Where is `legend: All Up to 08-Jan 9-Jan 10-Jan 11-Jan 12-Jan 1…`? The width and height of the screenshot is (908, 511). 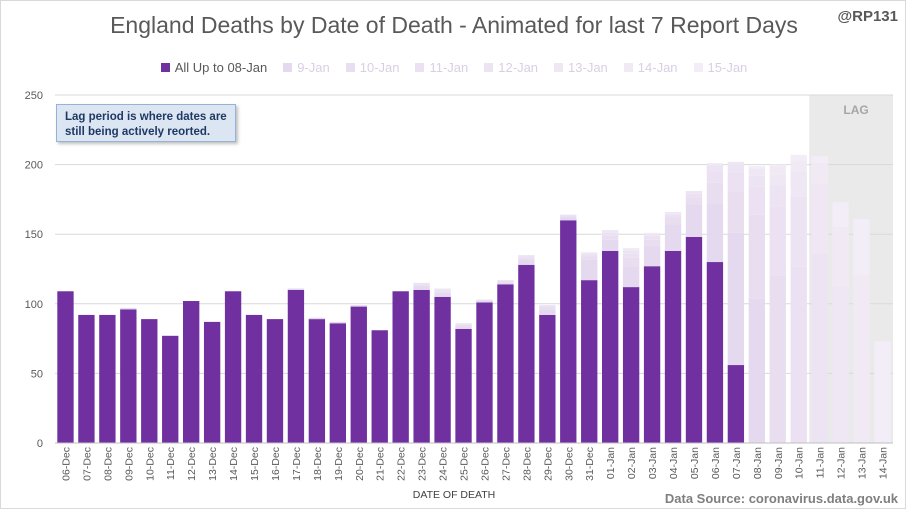
legend: All Up to 08-Jan 9-Jan 10-Jan 11-Jan 12-Jan 1… is located at coordinates (454, 67).